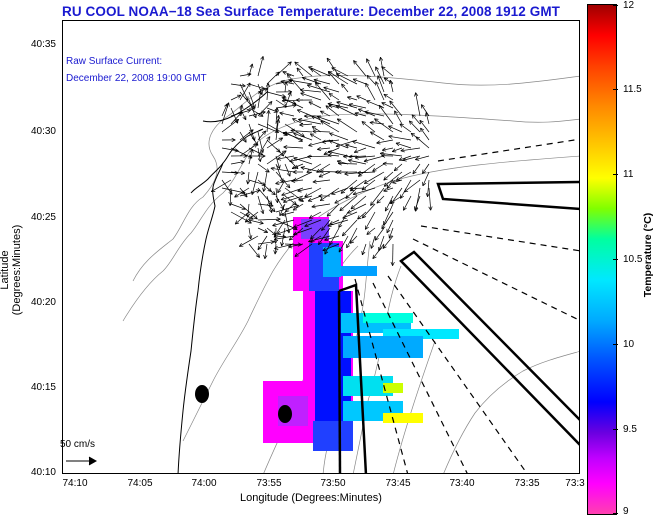 This screenshot has width=660, height=519. What do you see at coordinates (204, 483) in the screenshot?
I see `xtick-label: 74:00` at bounding box center [204, 483].